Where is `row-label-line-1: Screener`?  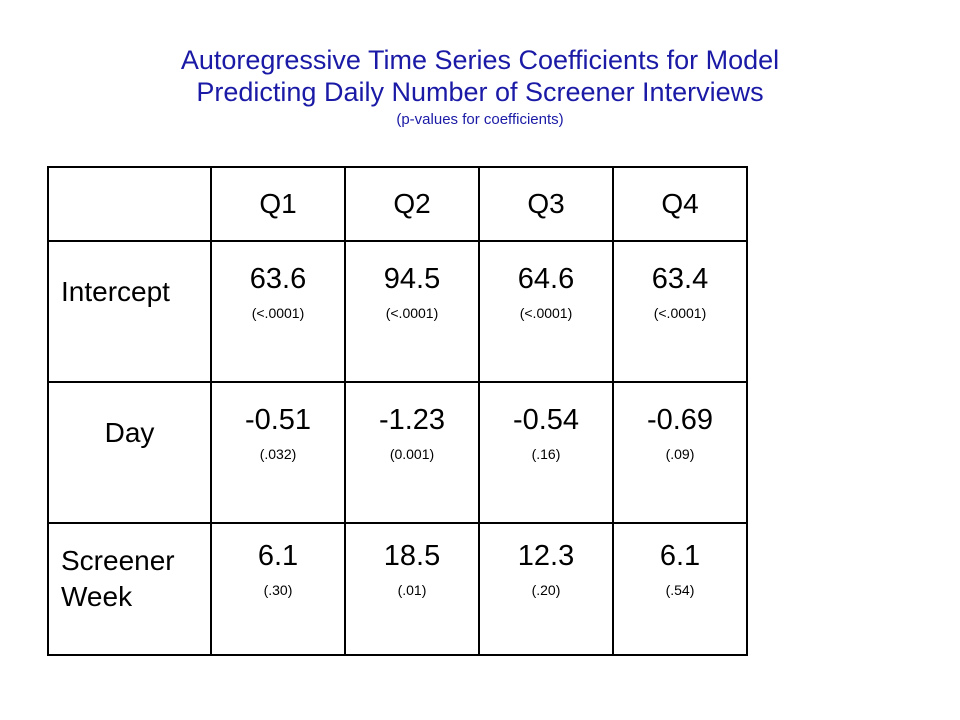
row-label-line-1: Screener is located at coordinates (118, 560).